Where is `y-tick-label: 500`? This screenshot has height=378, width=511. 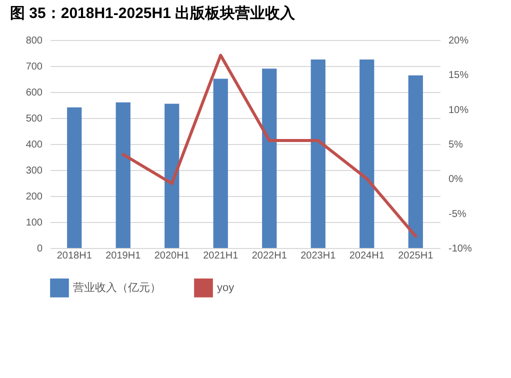 y-tick-label: 500 is located at coordinates (34, 119).